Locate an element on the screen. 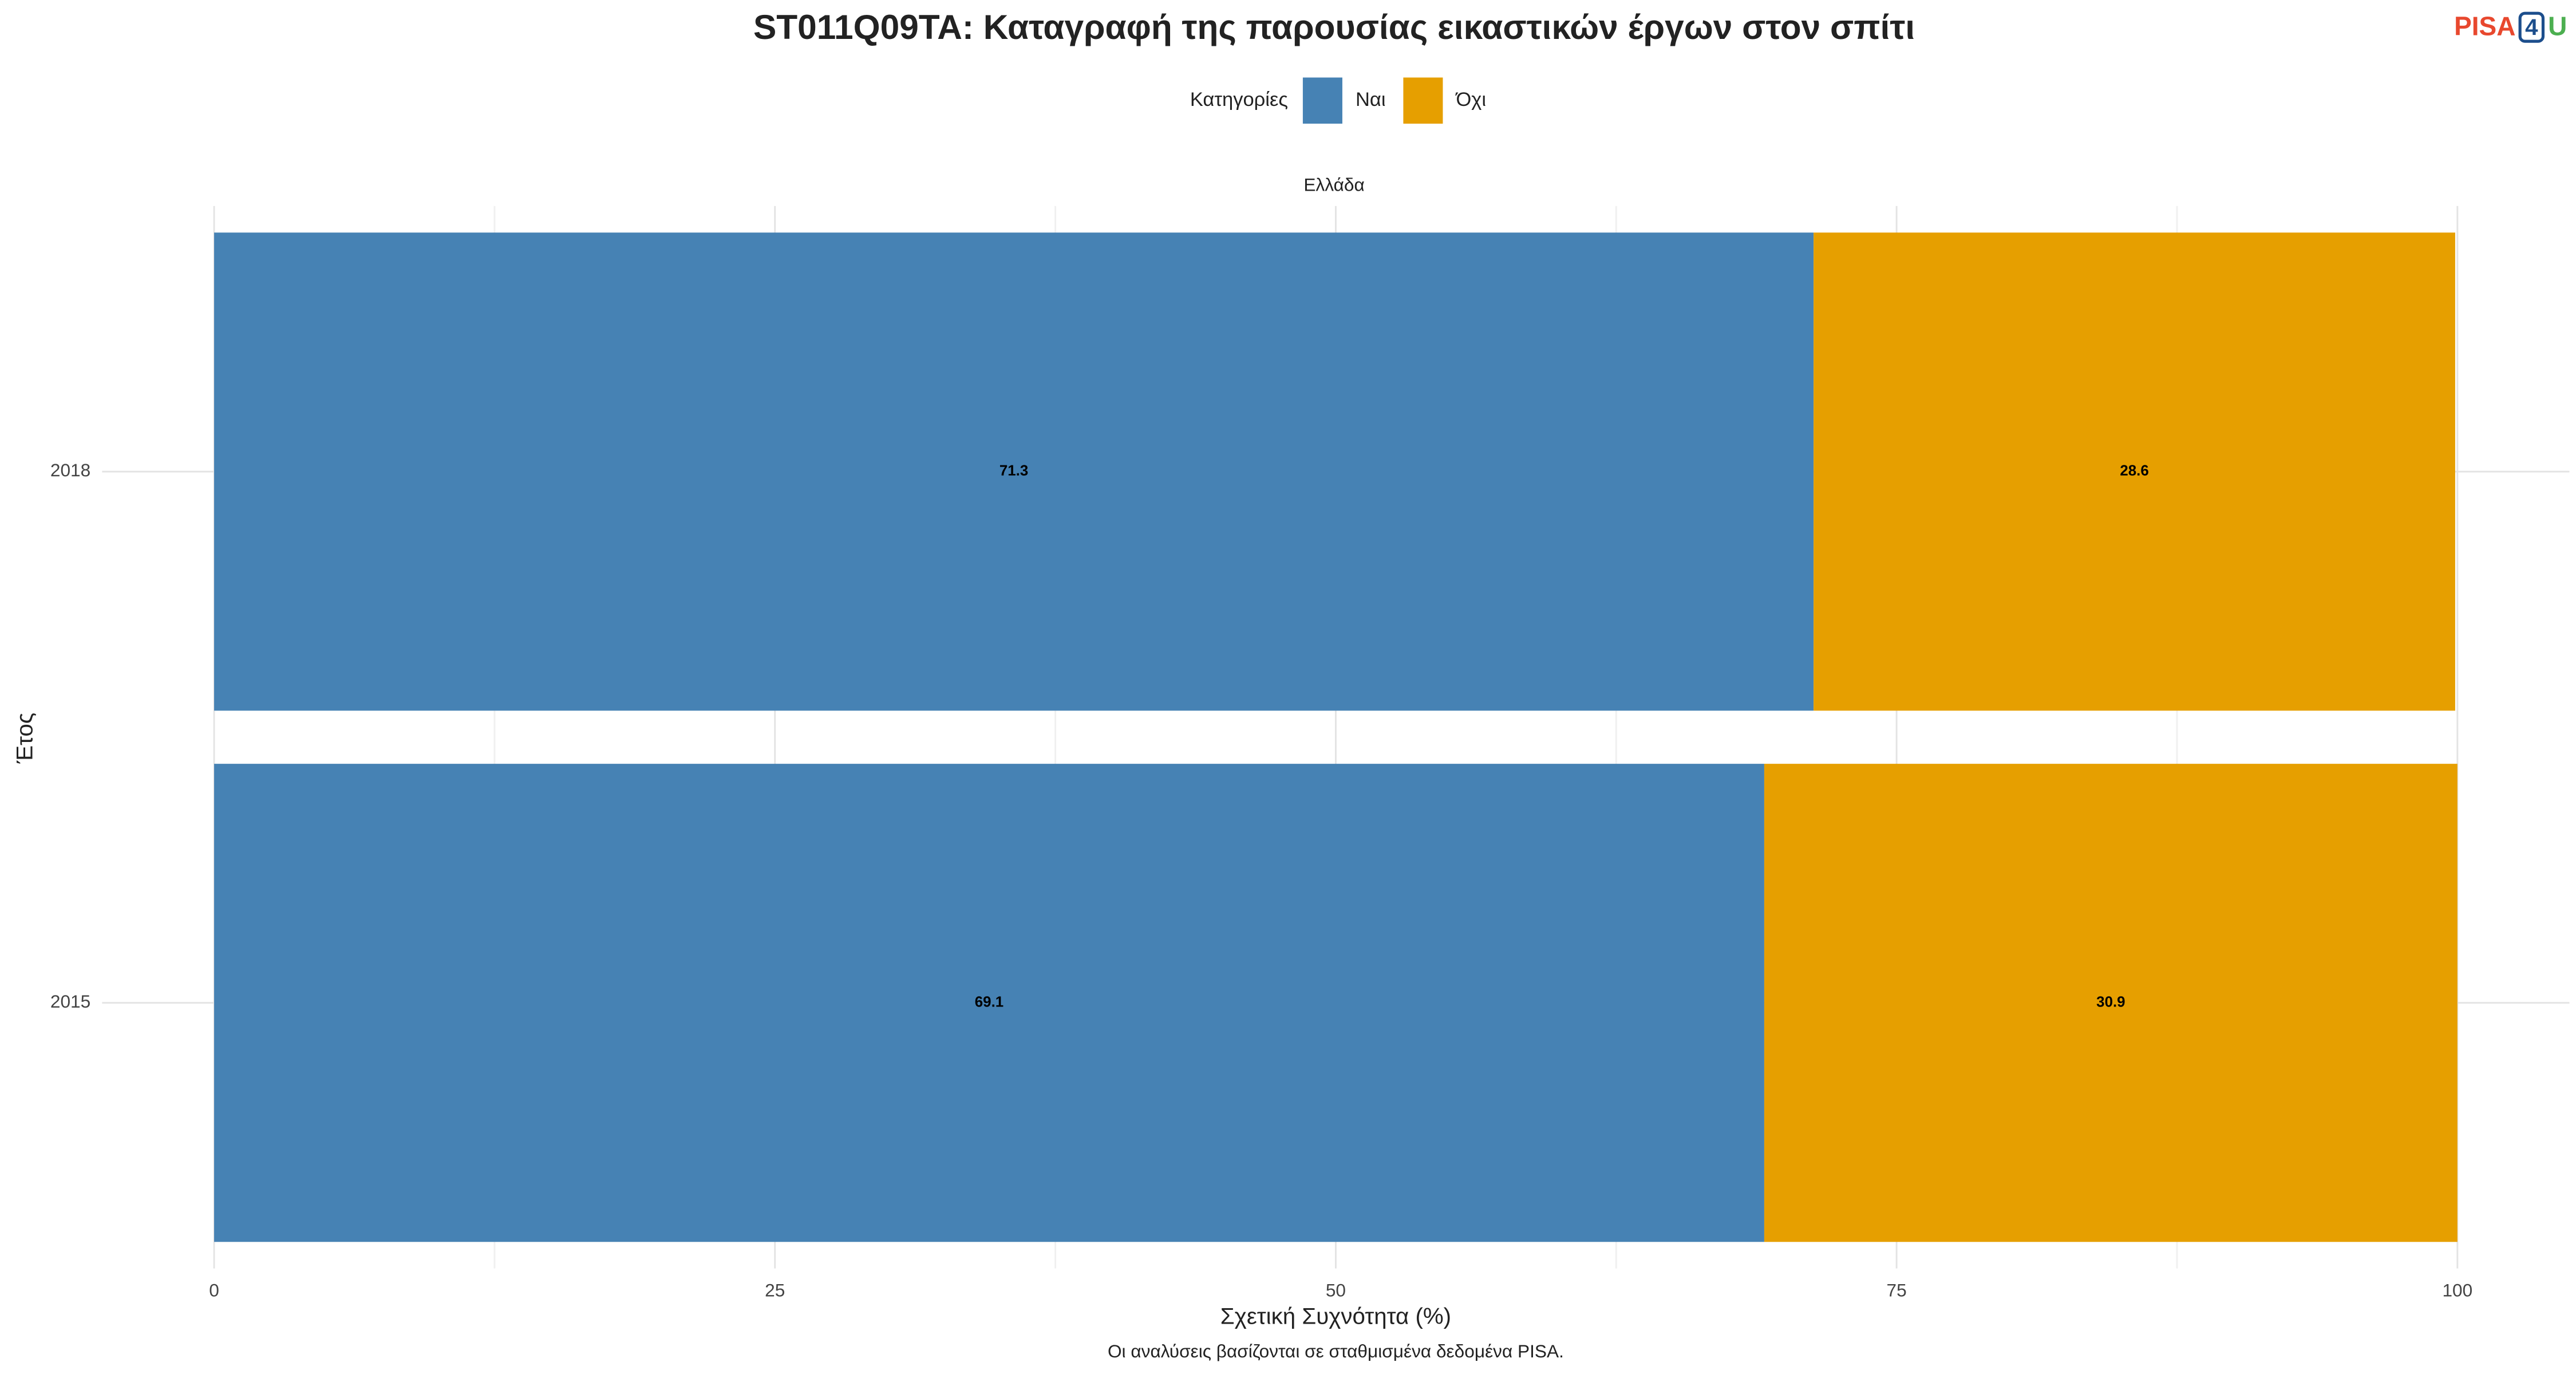  data-label: 30.9 is located at coordinates (2110, 1002).